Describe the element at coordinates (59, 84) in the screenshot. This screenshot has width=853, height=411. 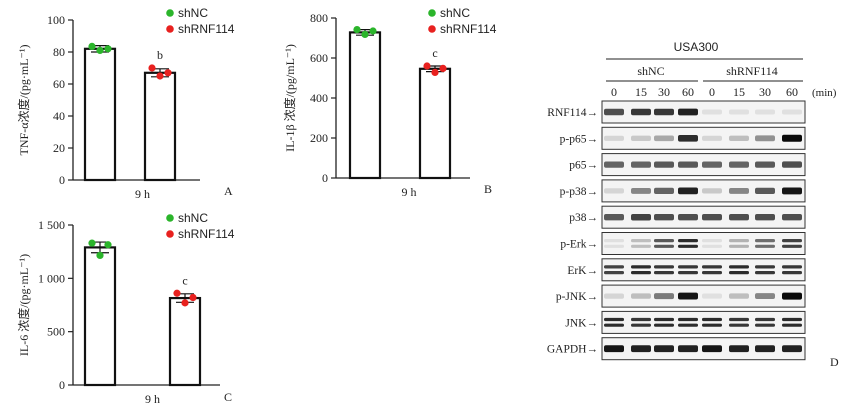
I see `y-tick-label: 60` at that location.